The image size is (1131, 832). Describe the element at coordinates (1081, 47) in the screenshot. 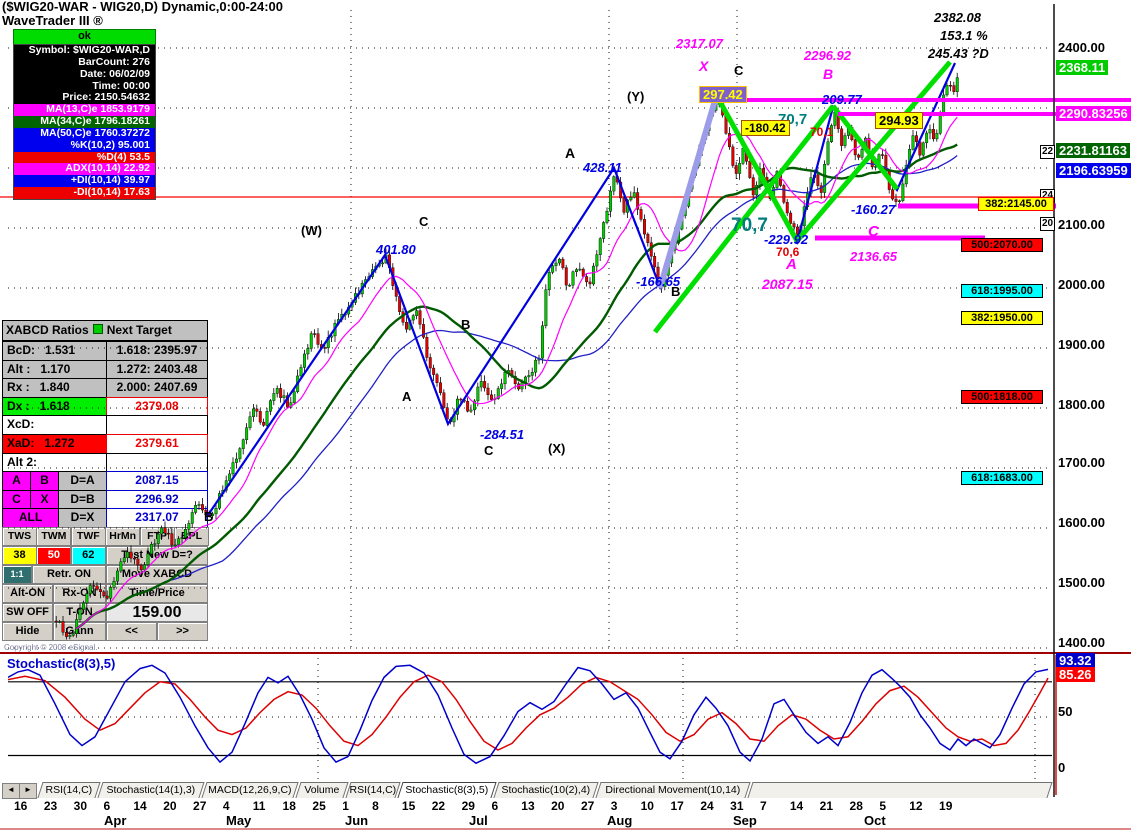

I see `price-axis-tick: 2400.00` at that location.